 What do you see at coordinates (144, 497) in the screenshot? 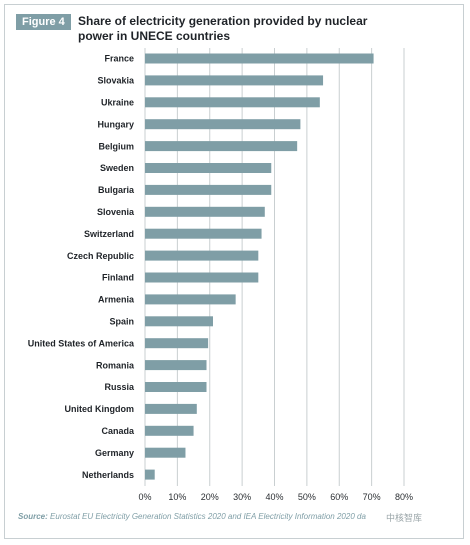
I see `x-tick-label: 0%` at bounding box center [144, 497].